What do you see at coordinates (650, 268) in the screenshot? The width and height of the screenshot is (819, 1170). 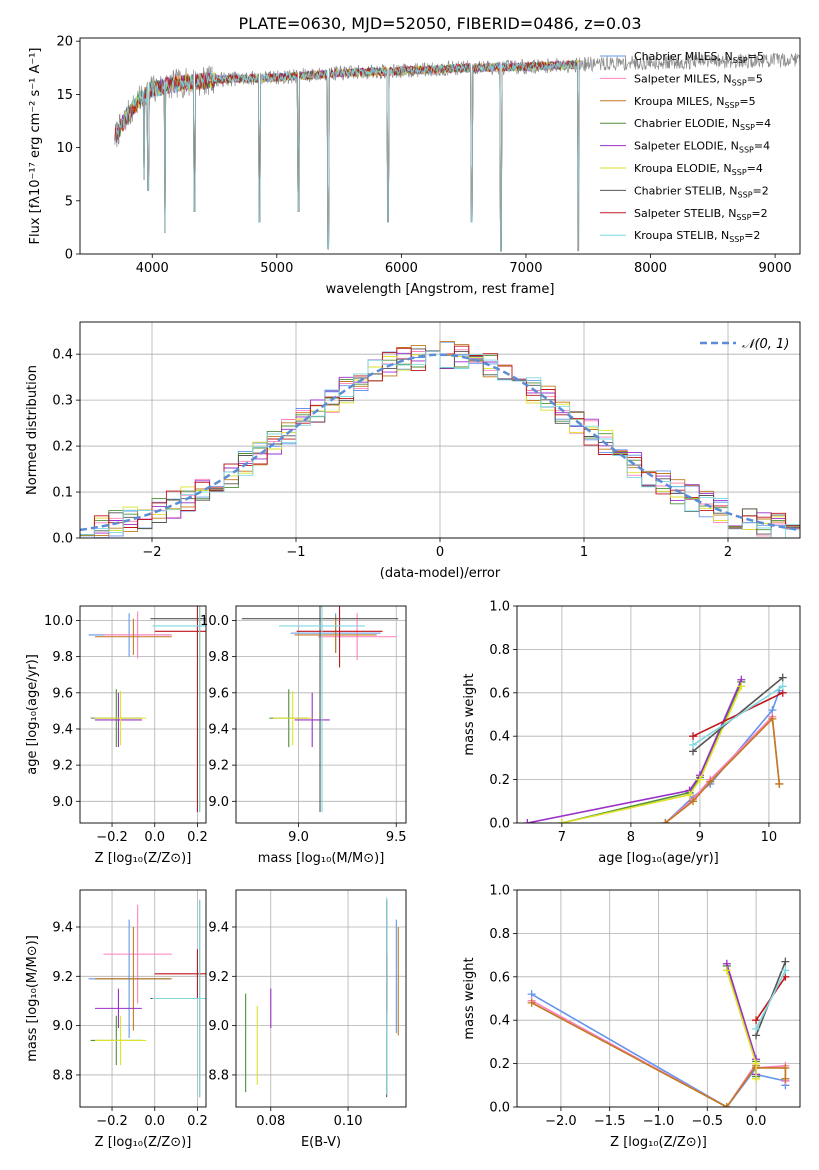 I see `spectrum-xtick-label: 8000` at bounding box center [650, 268].